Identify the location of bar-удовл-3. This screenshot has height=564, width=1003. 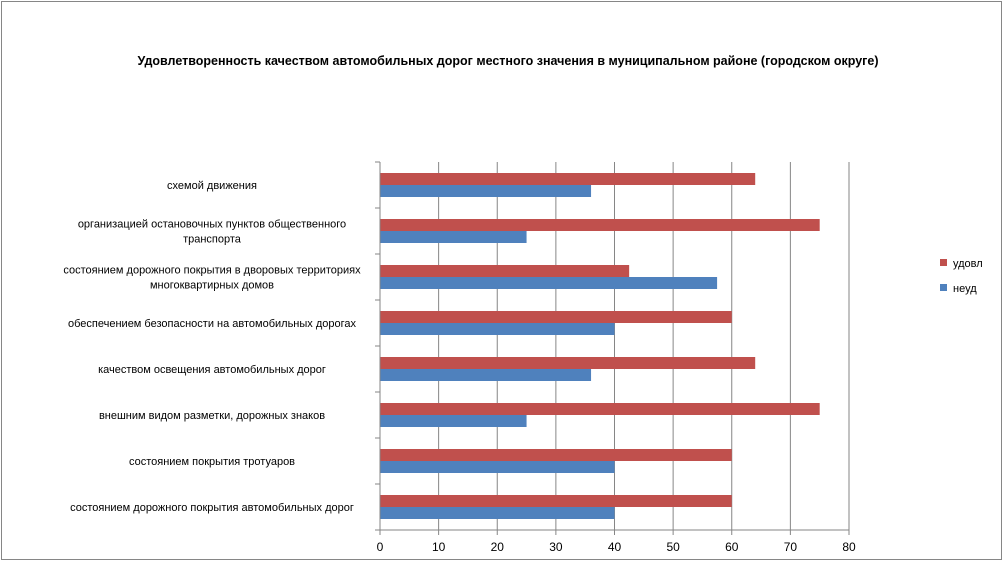
(556, 317).